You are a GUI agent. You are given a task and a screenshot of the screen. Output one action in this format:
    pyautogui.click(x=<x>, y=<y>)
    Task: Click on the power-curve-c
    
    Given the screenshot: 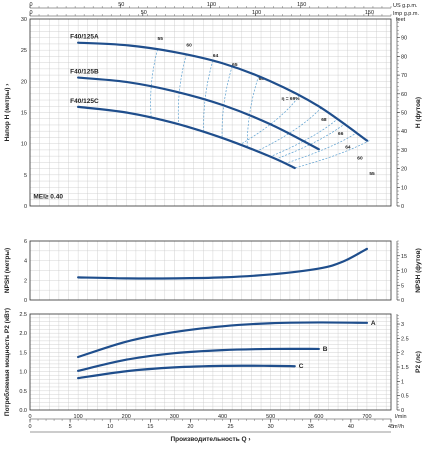 What is the action you would take?
    pyautogui.click(x=186, y=372)
    